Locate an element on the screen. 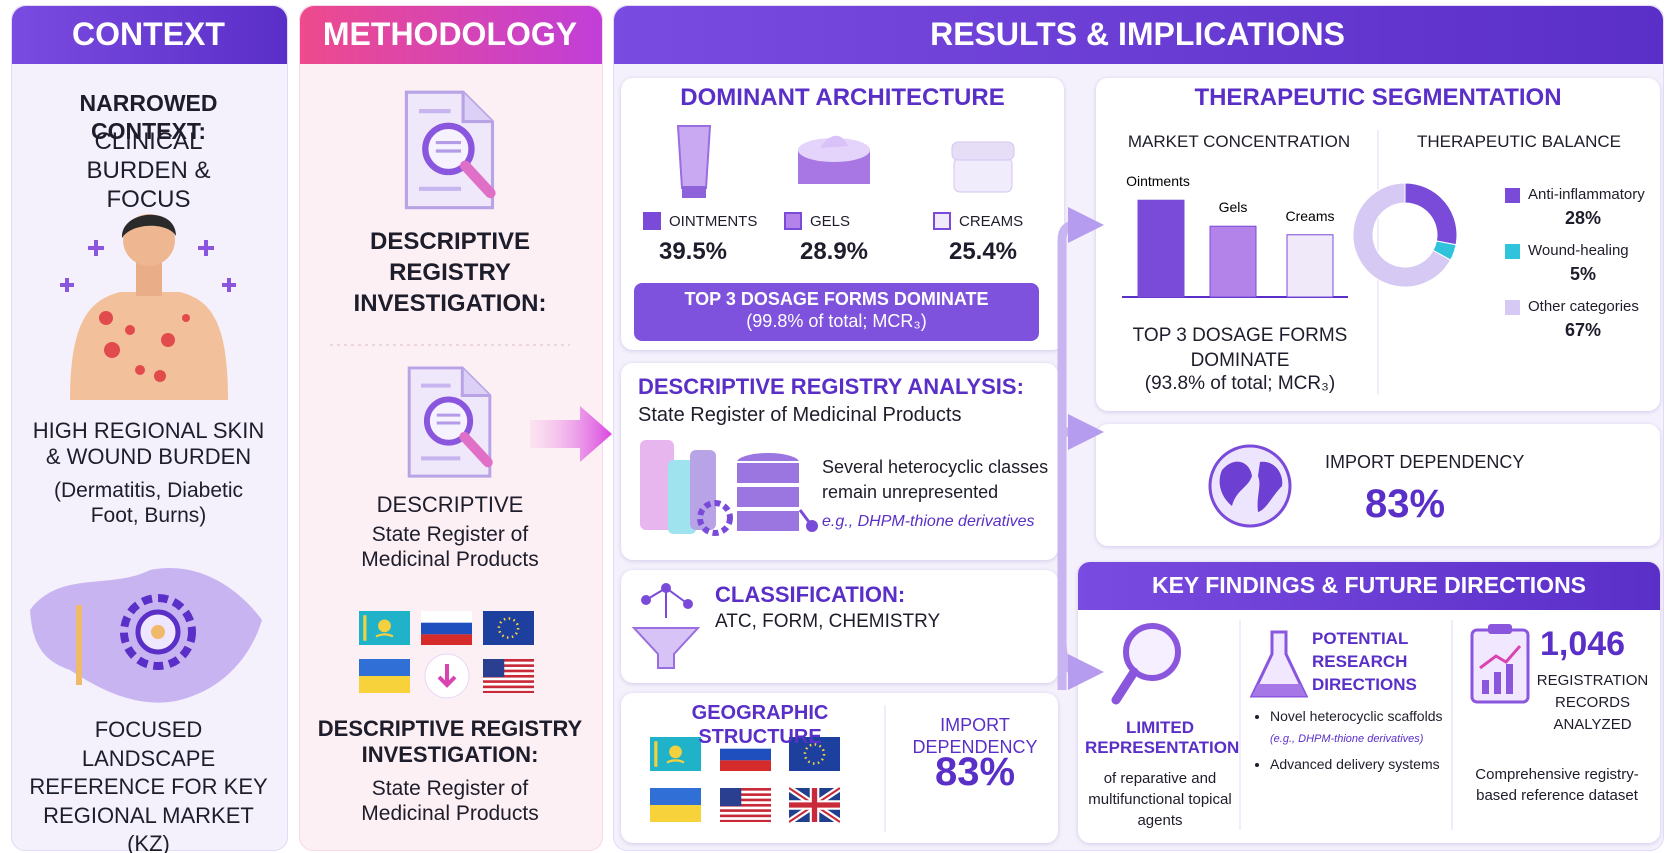  context-header is located at coordinates (149, 35).